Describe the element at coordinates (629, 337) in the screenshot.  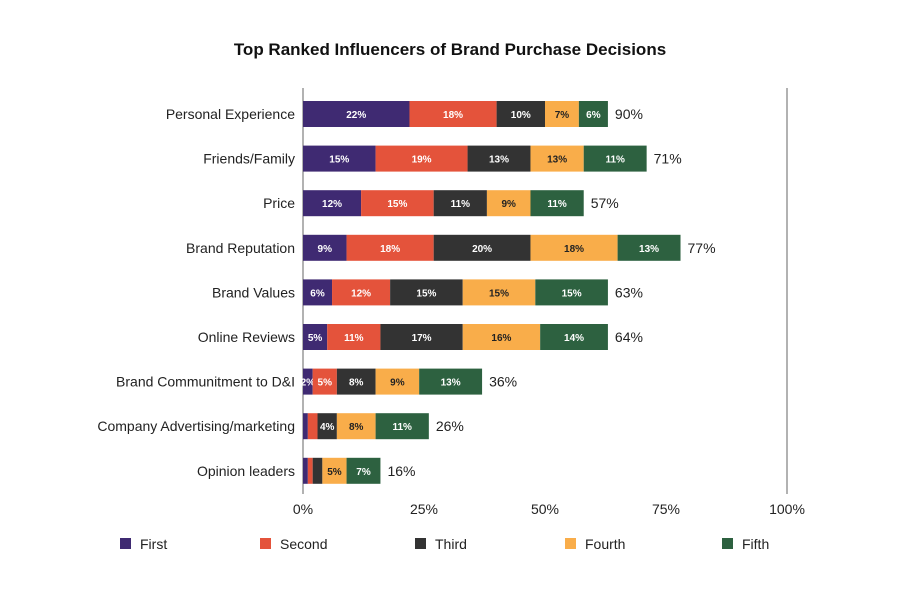
I see `total-label: 64%` at that location.